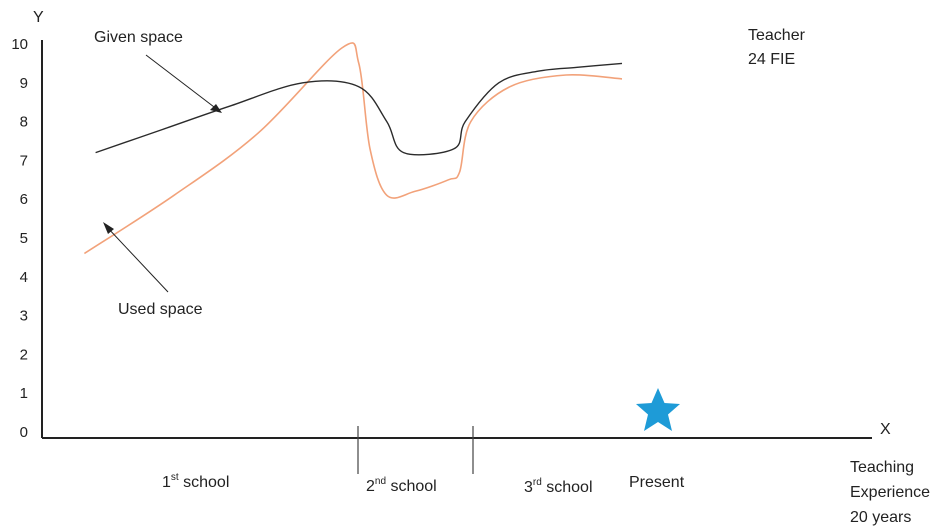 The height and width of the screenshot is (531, 950). I want to click on x-axis-note-line1: Teaching, so click(882, 467).